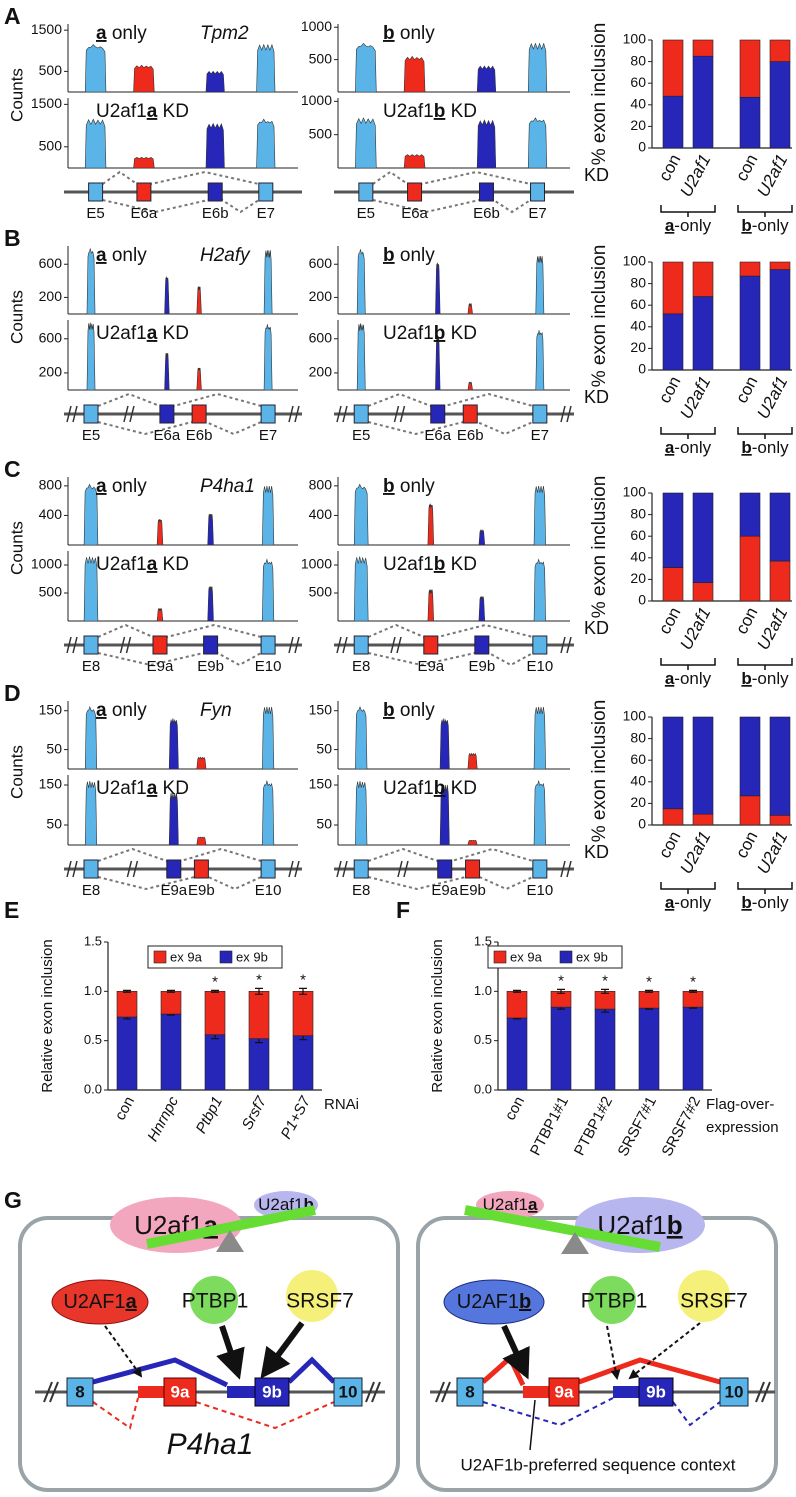 This screenshot has height=1497, width=796. What do you see at coordinates (268, 666) in the screenshot?
I see `exon-label: E10` at bounding box center [268, 666].